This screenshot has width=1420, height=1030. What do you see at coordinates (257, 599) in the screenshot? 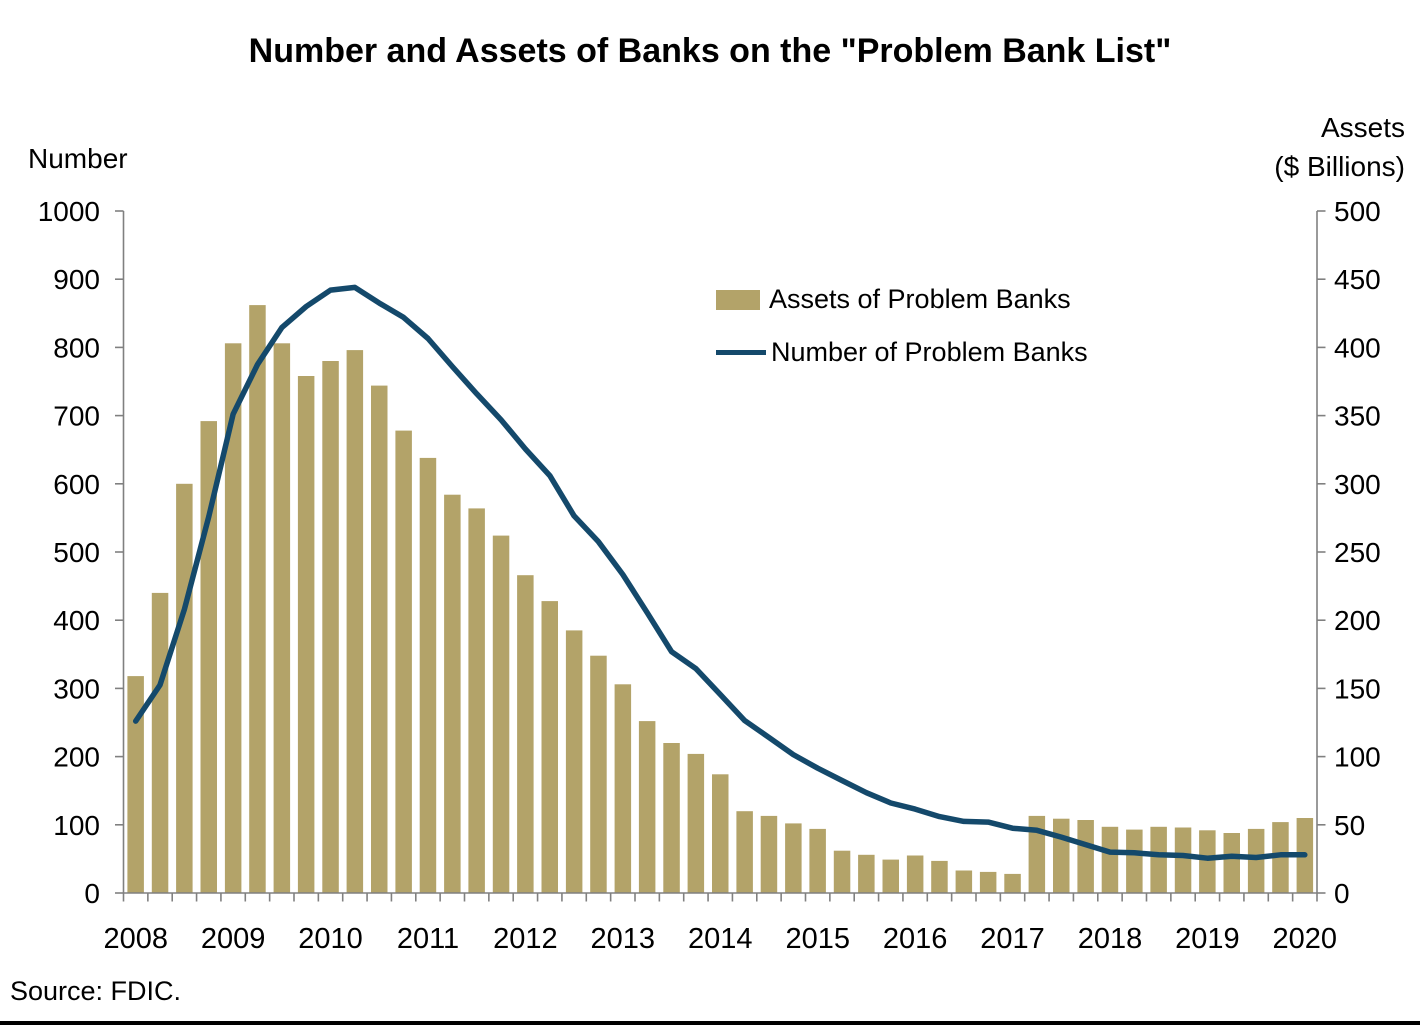
I see `bar-2010-Q1` at bounding box center [257, 599].